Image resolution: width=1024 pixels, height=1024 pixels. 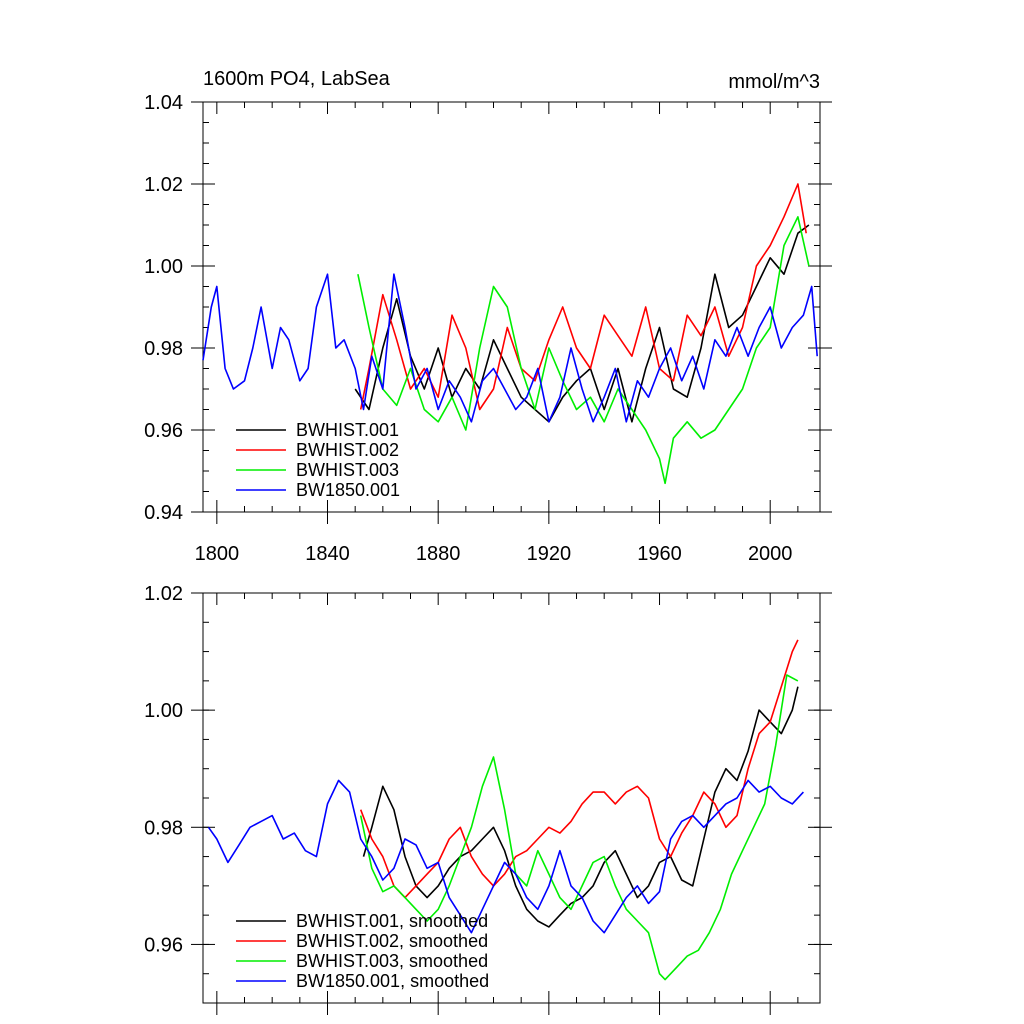 I want to click on x-tick-label: 1920, so click(x=549, y=554).